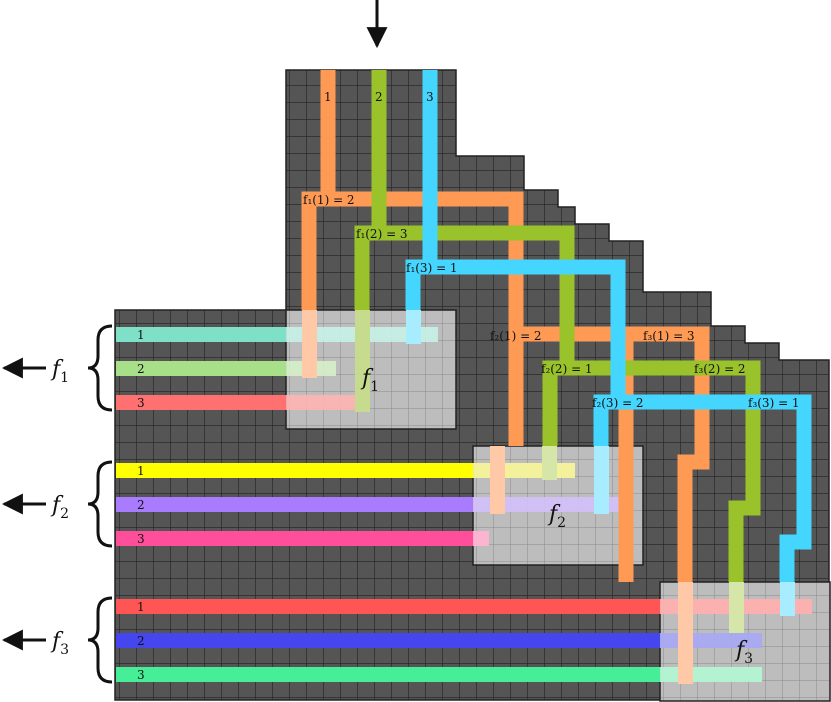 Image resolution: width=831 pixels, height=702 pixels. Describe the element at coordinates (100, 368) in the screenshot. I see `brace-f1` at that location.